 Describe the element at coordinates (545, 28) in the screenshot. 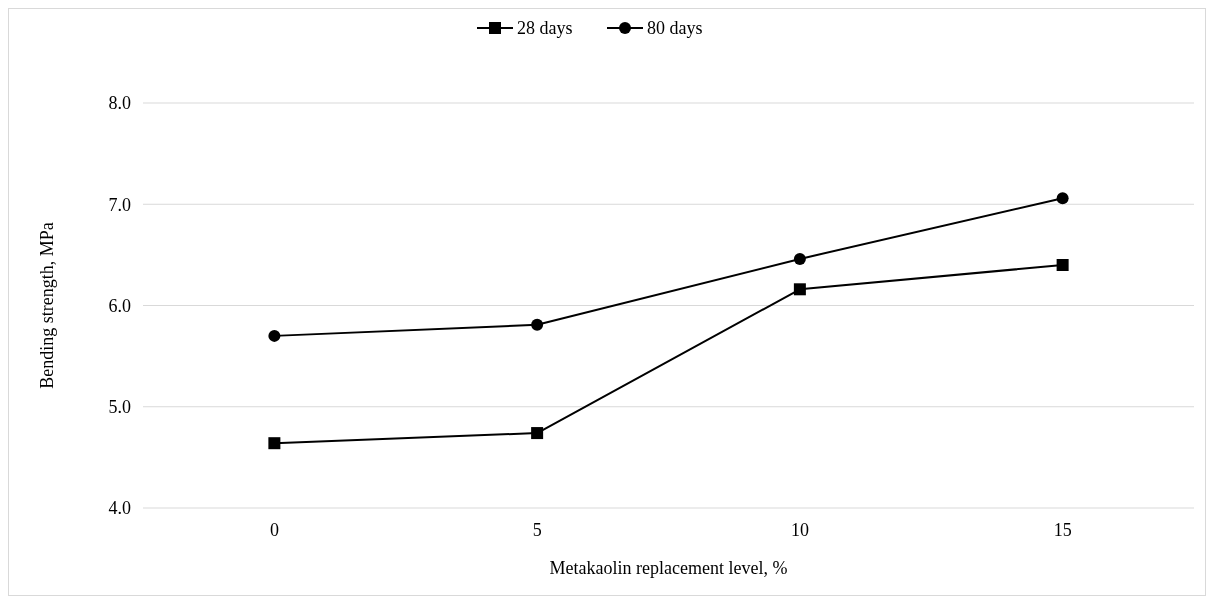

I see `legend-label: 28 days` at that location.